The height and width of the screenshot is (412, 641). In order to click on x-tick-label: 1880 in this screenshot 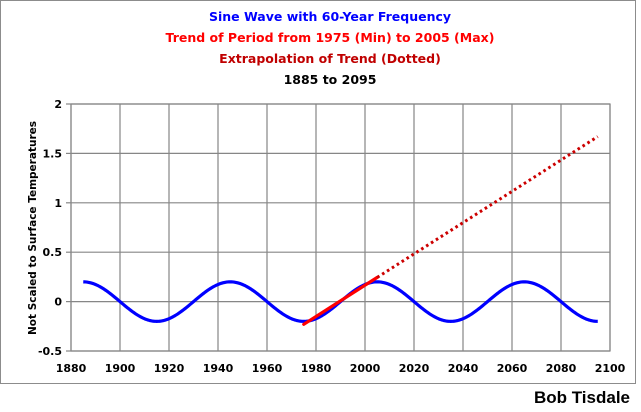, I will do `click(71, 368)`.